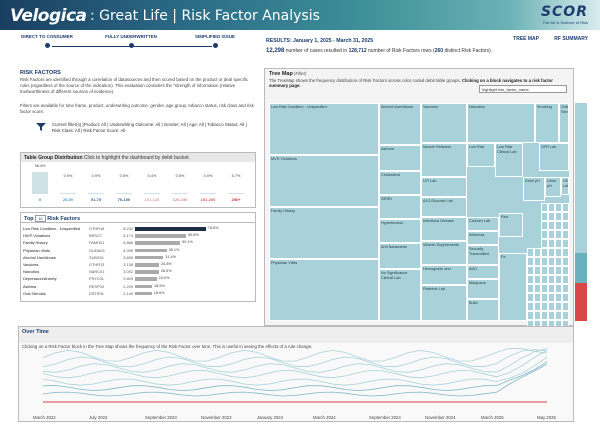 This screenshot has width=600, height=432. What do you see at coordinates (571, 39) in the screenshot?
I see `nav-rf-summary: RF SUMMARY` at bounding box center [571, 39].